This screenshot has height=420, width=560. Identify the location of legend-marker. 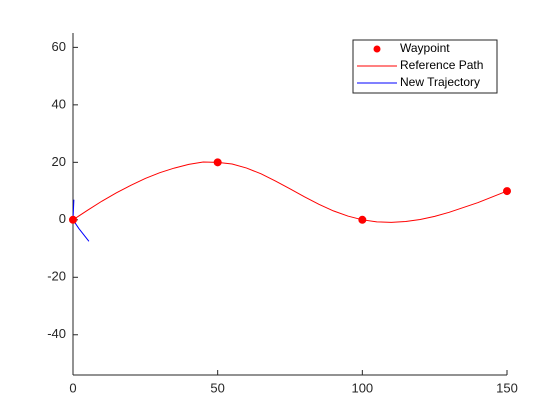
(377, 49).